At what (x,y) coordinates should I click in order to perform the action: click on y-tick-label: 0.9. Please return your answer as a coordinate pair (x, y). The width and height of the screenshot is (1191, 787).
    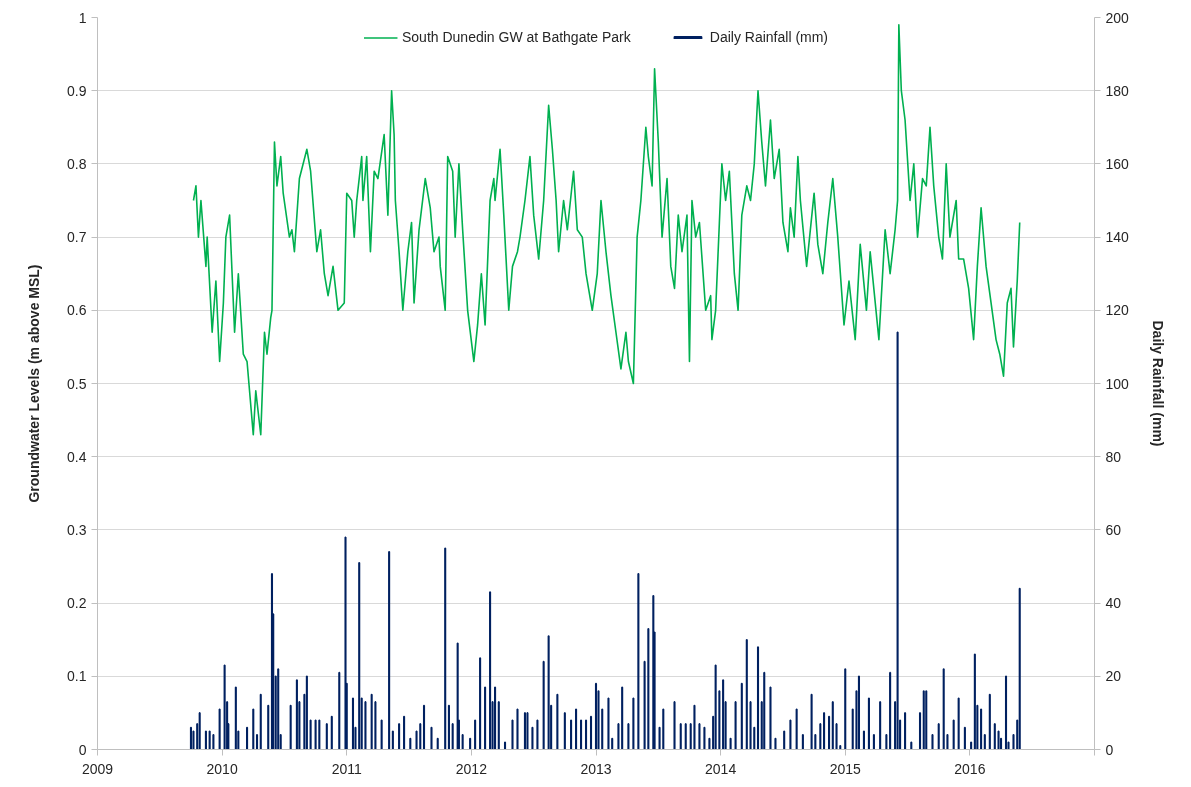
    Looking at the image, I should click on (77, 90).